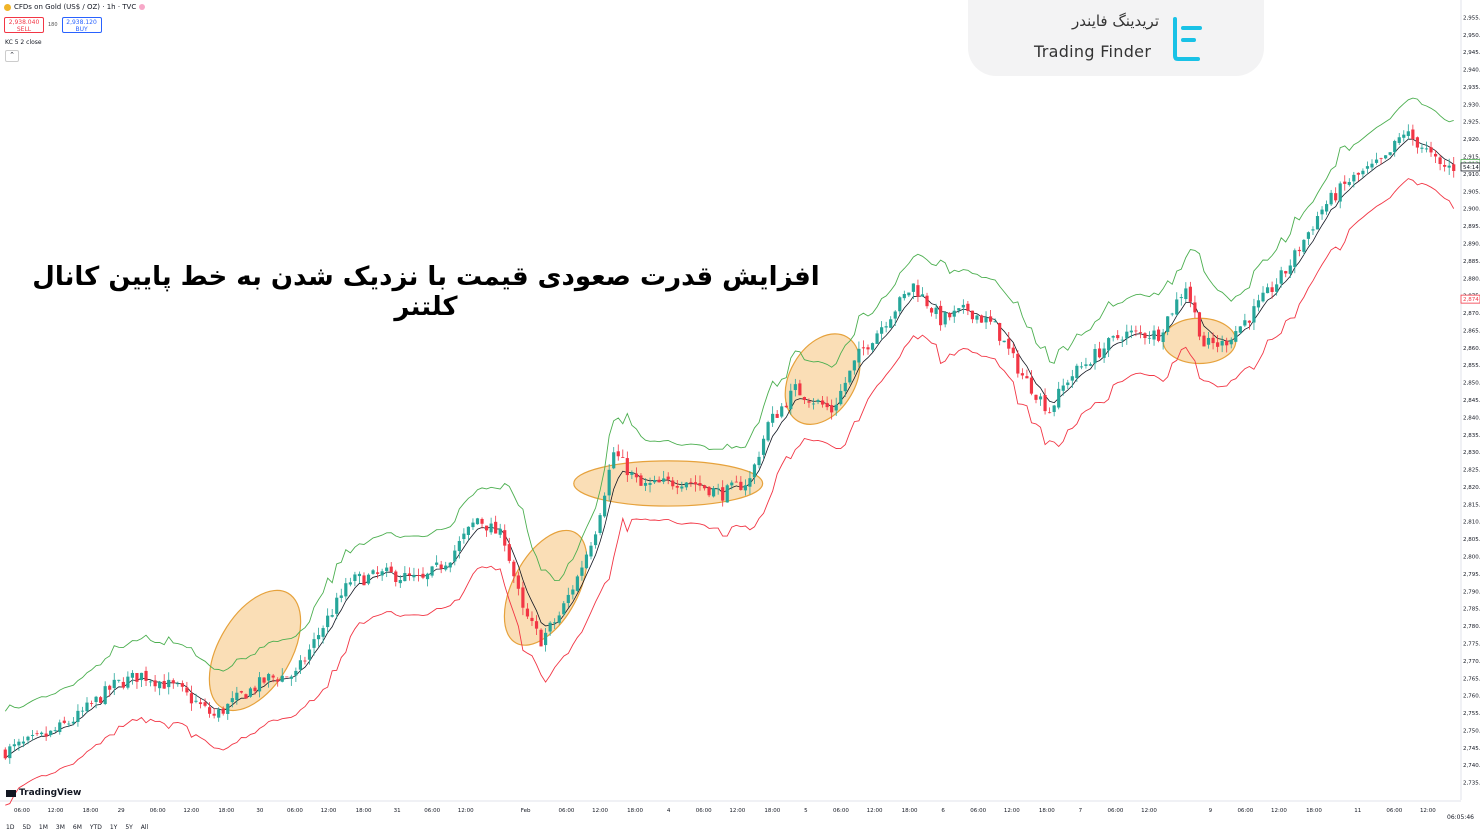 The image size is (1480, 834). What do you see at coordinates (26, 827) in the screenshot?
I see `range-button-5d: 5D` at bounding box center [26, 827].